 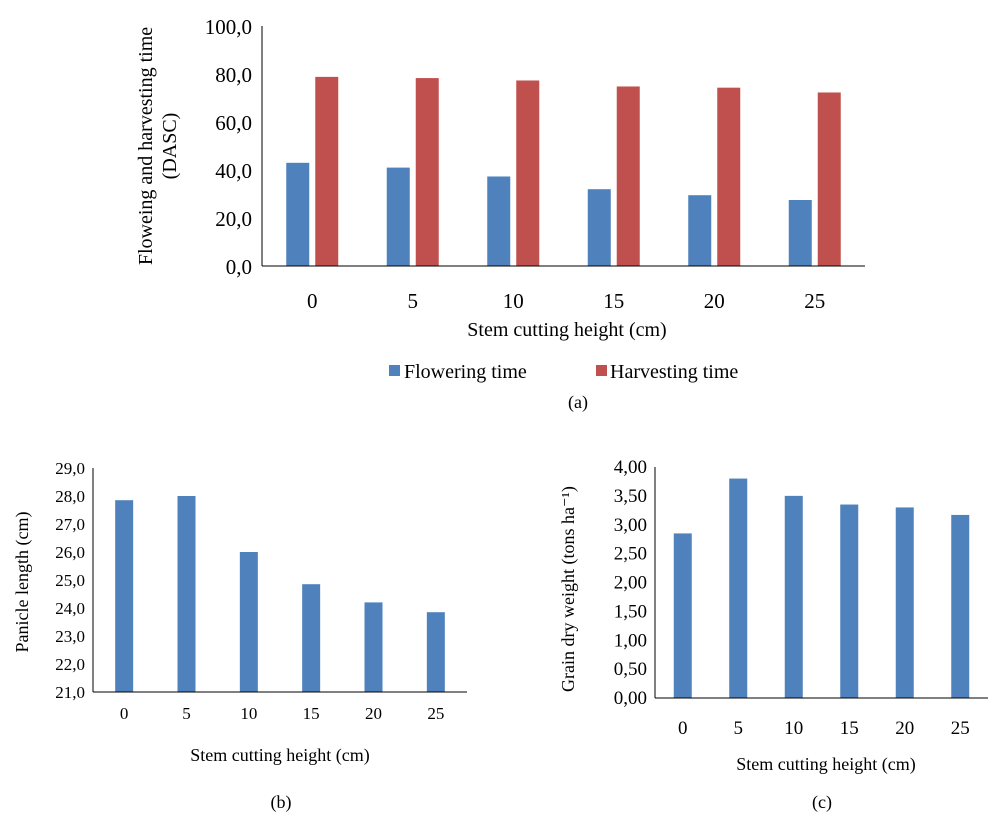 I want to click on panel-c-bars, so click(x=821, y=588).